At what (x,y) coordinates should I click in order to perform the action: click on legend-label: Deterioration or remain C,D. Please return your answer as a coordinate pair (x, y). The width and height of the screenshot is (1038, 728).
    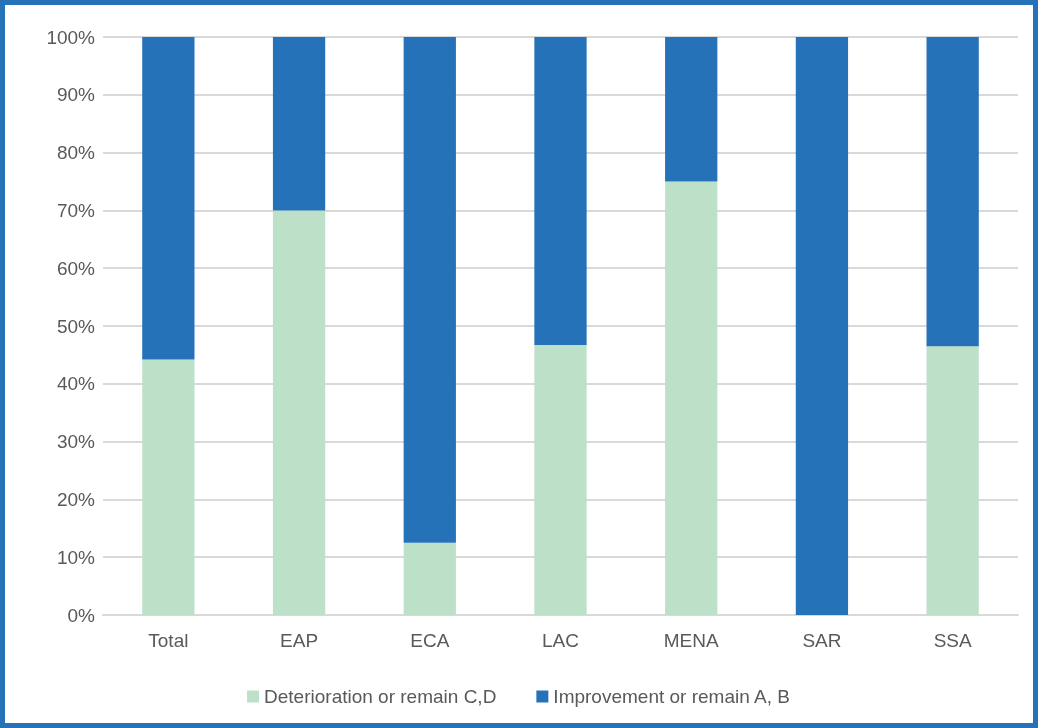
    Looking at the image, I should click on (380, 696).